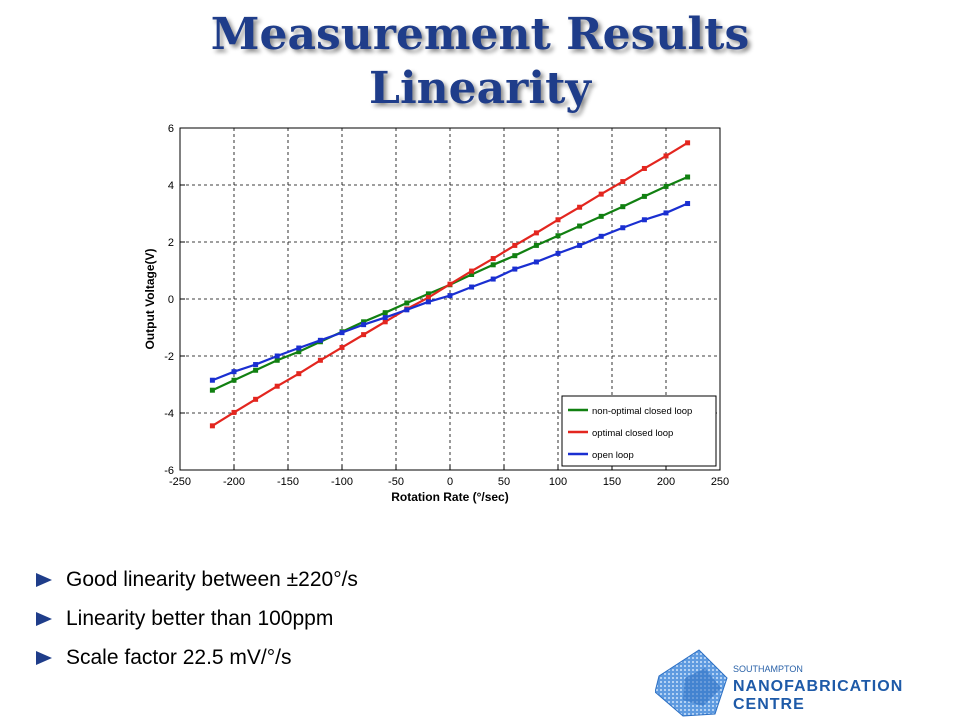  Describe the element at coordinates (169, 414) in the screenshot. I see `y-tick-label: -4` at that location.